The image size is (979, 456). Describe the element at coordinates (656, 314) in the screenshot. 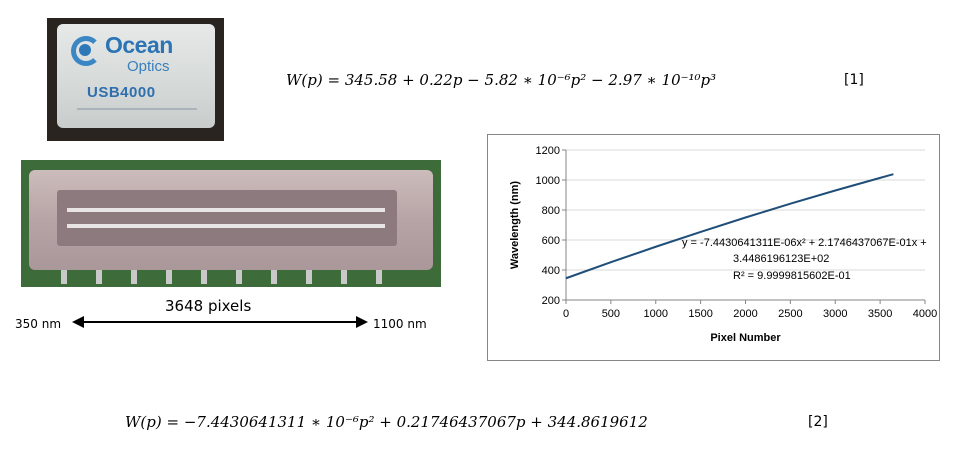

I see `x-tick-label: 1000` at that location.